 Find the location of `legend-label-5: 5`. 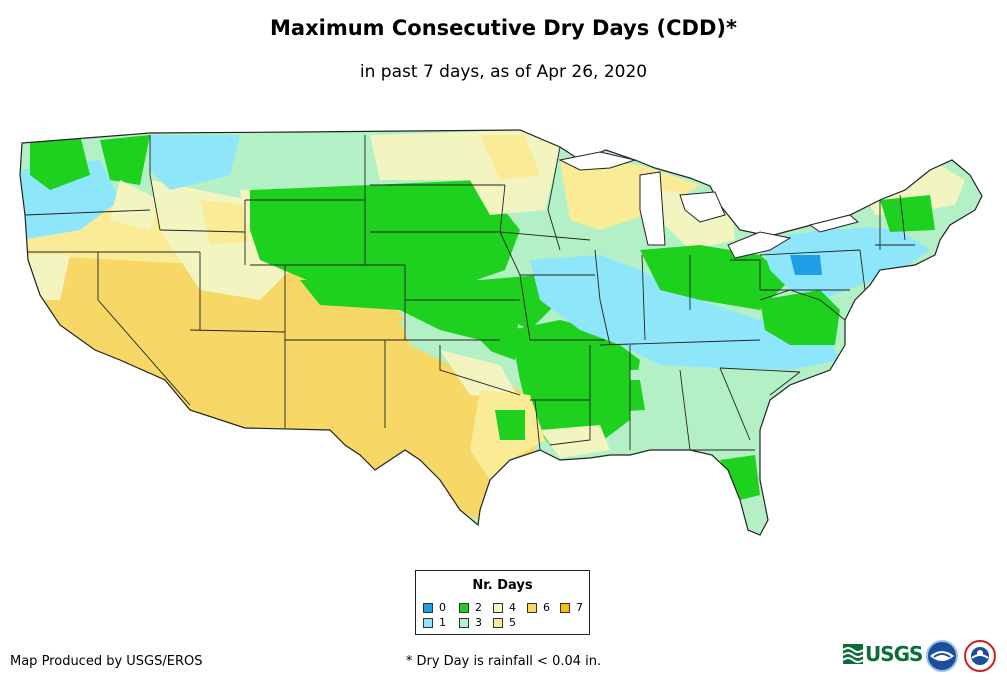

legend-label-5: 5 is located at coordinates (512, 622).